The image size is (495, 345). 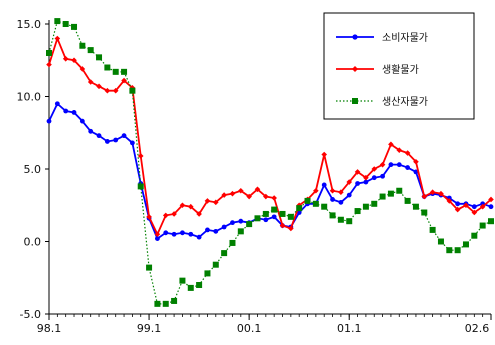 I want to click on x-tick-label: 98.1, so click(x=49, y=328).